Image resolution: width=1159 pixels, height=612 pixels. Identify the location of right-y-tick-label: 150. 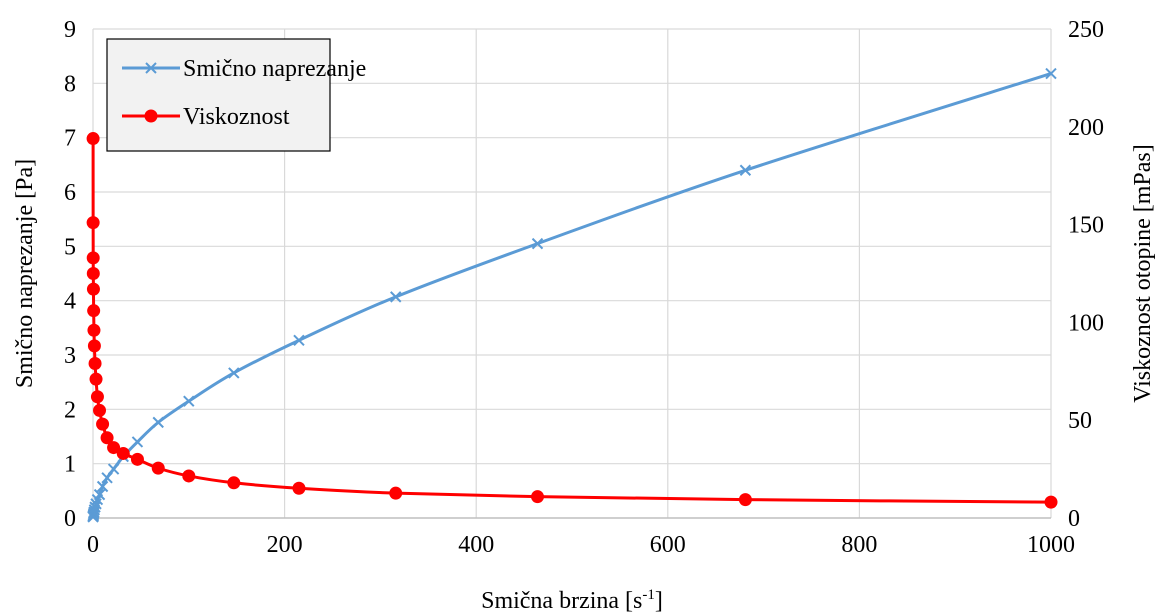
(1086, 226).